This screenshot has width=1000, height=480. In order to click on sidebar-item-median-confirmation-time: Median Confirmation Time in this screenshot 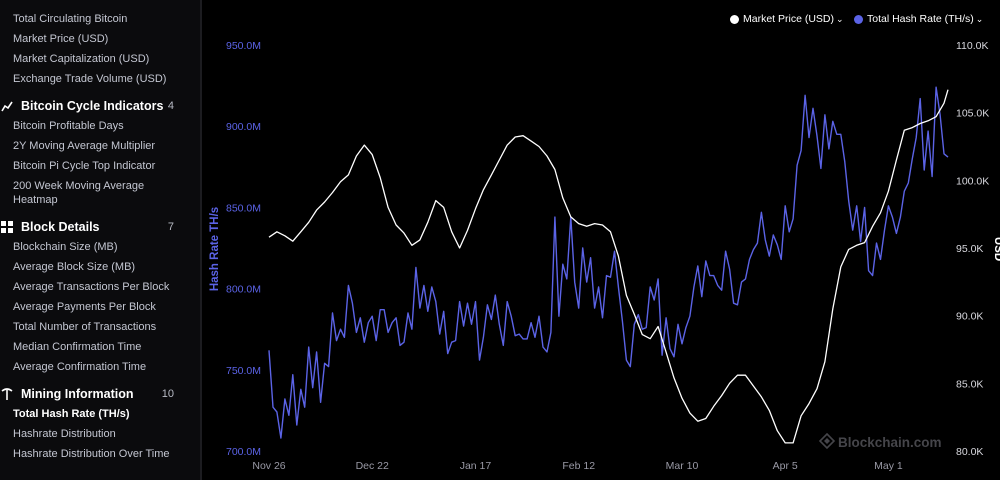, I will do `click(77, 347)`.